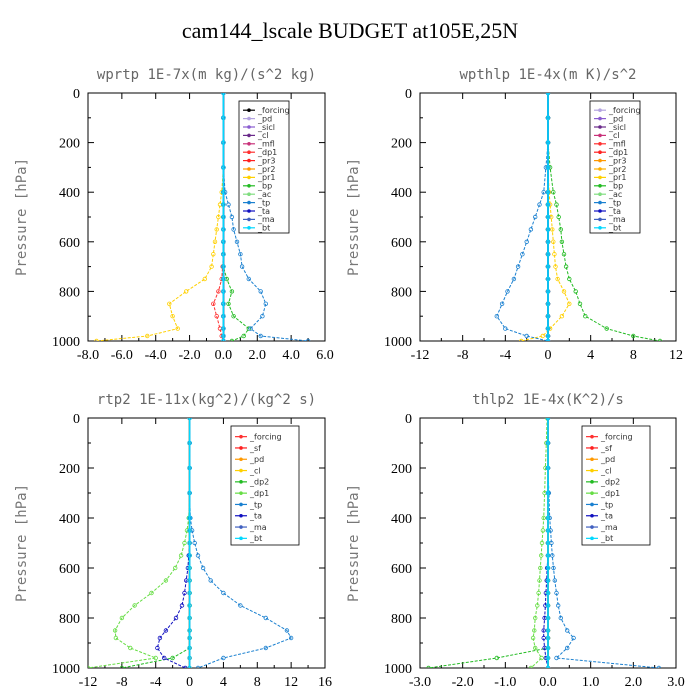  I want to click on legend-entry: _pr3, so click(266, 160).